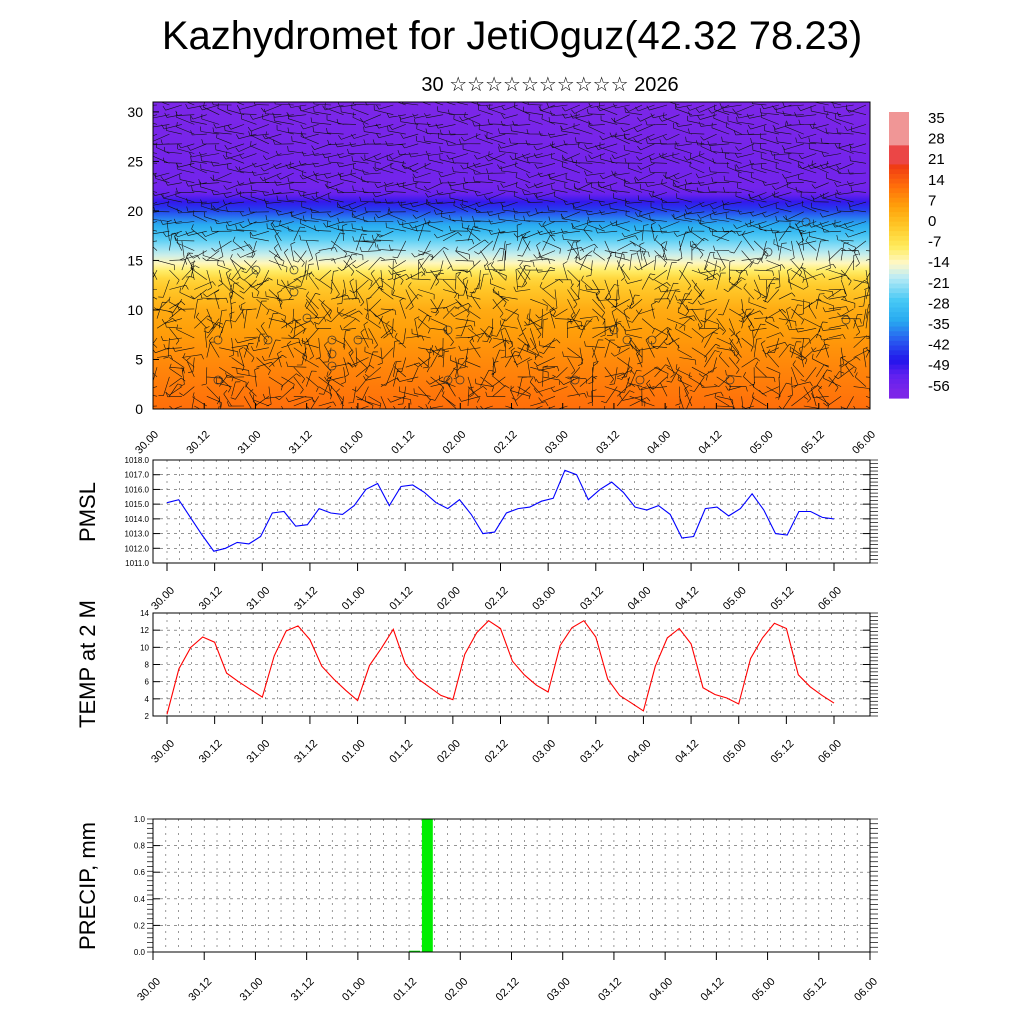 The image size is (1024, 1024). Describe the element at coordinates (550, 85) in the screenshot. I see `page-subtitle: 30 ☆☆☆☆☆☆☆☆☆☆ 2026` at that location.